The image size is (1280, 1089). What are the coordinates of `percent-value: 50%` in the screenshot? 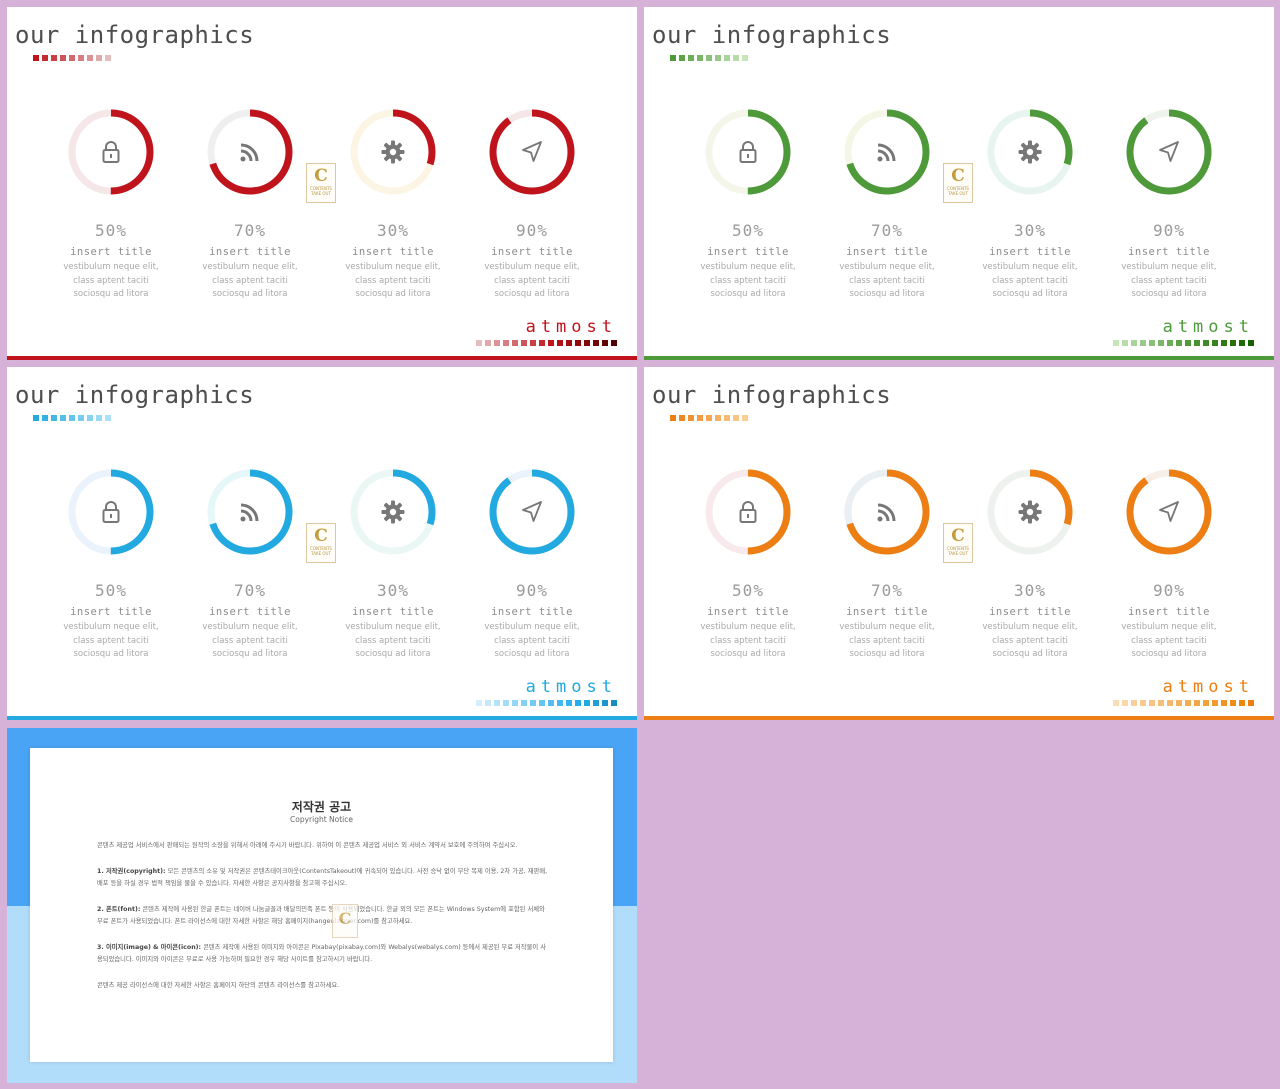 It's located at (111, 590).